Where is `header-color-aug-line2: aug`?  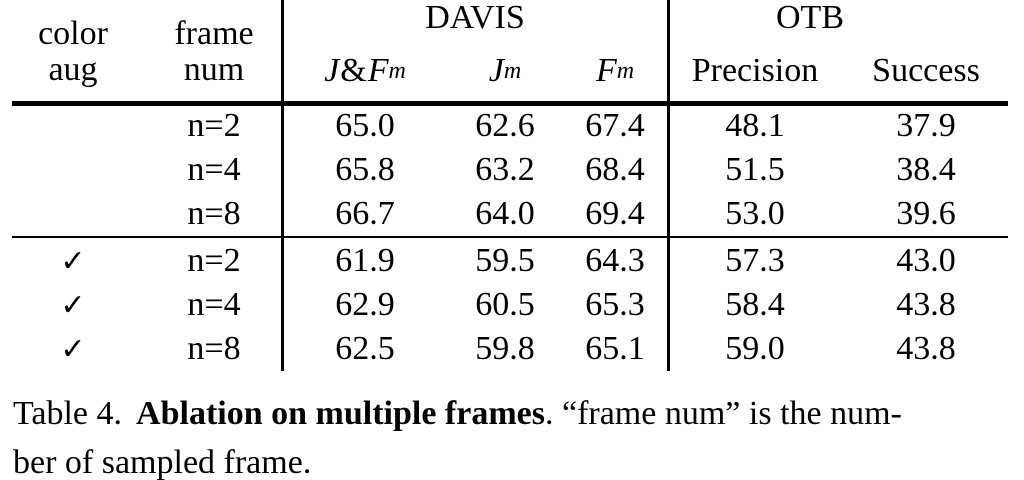 header-color-aug-line2: aug is located at coordinates (73, 69).